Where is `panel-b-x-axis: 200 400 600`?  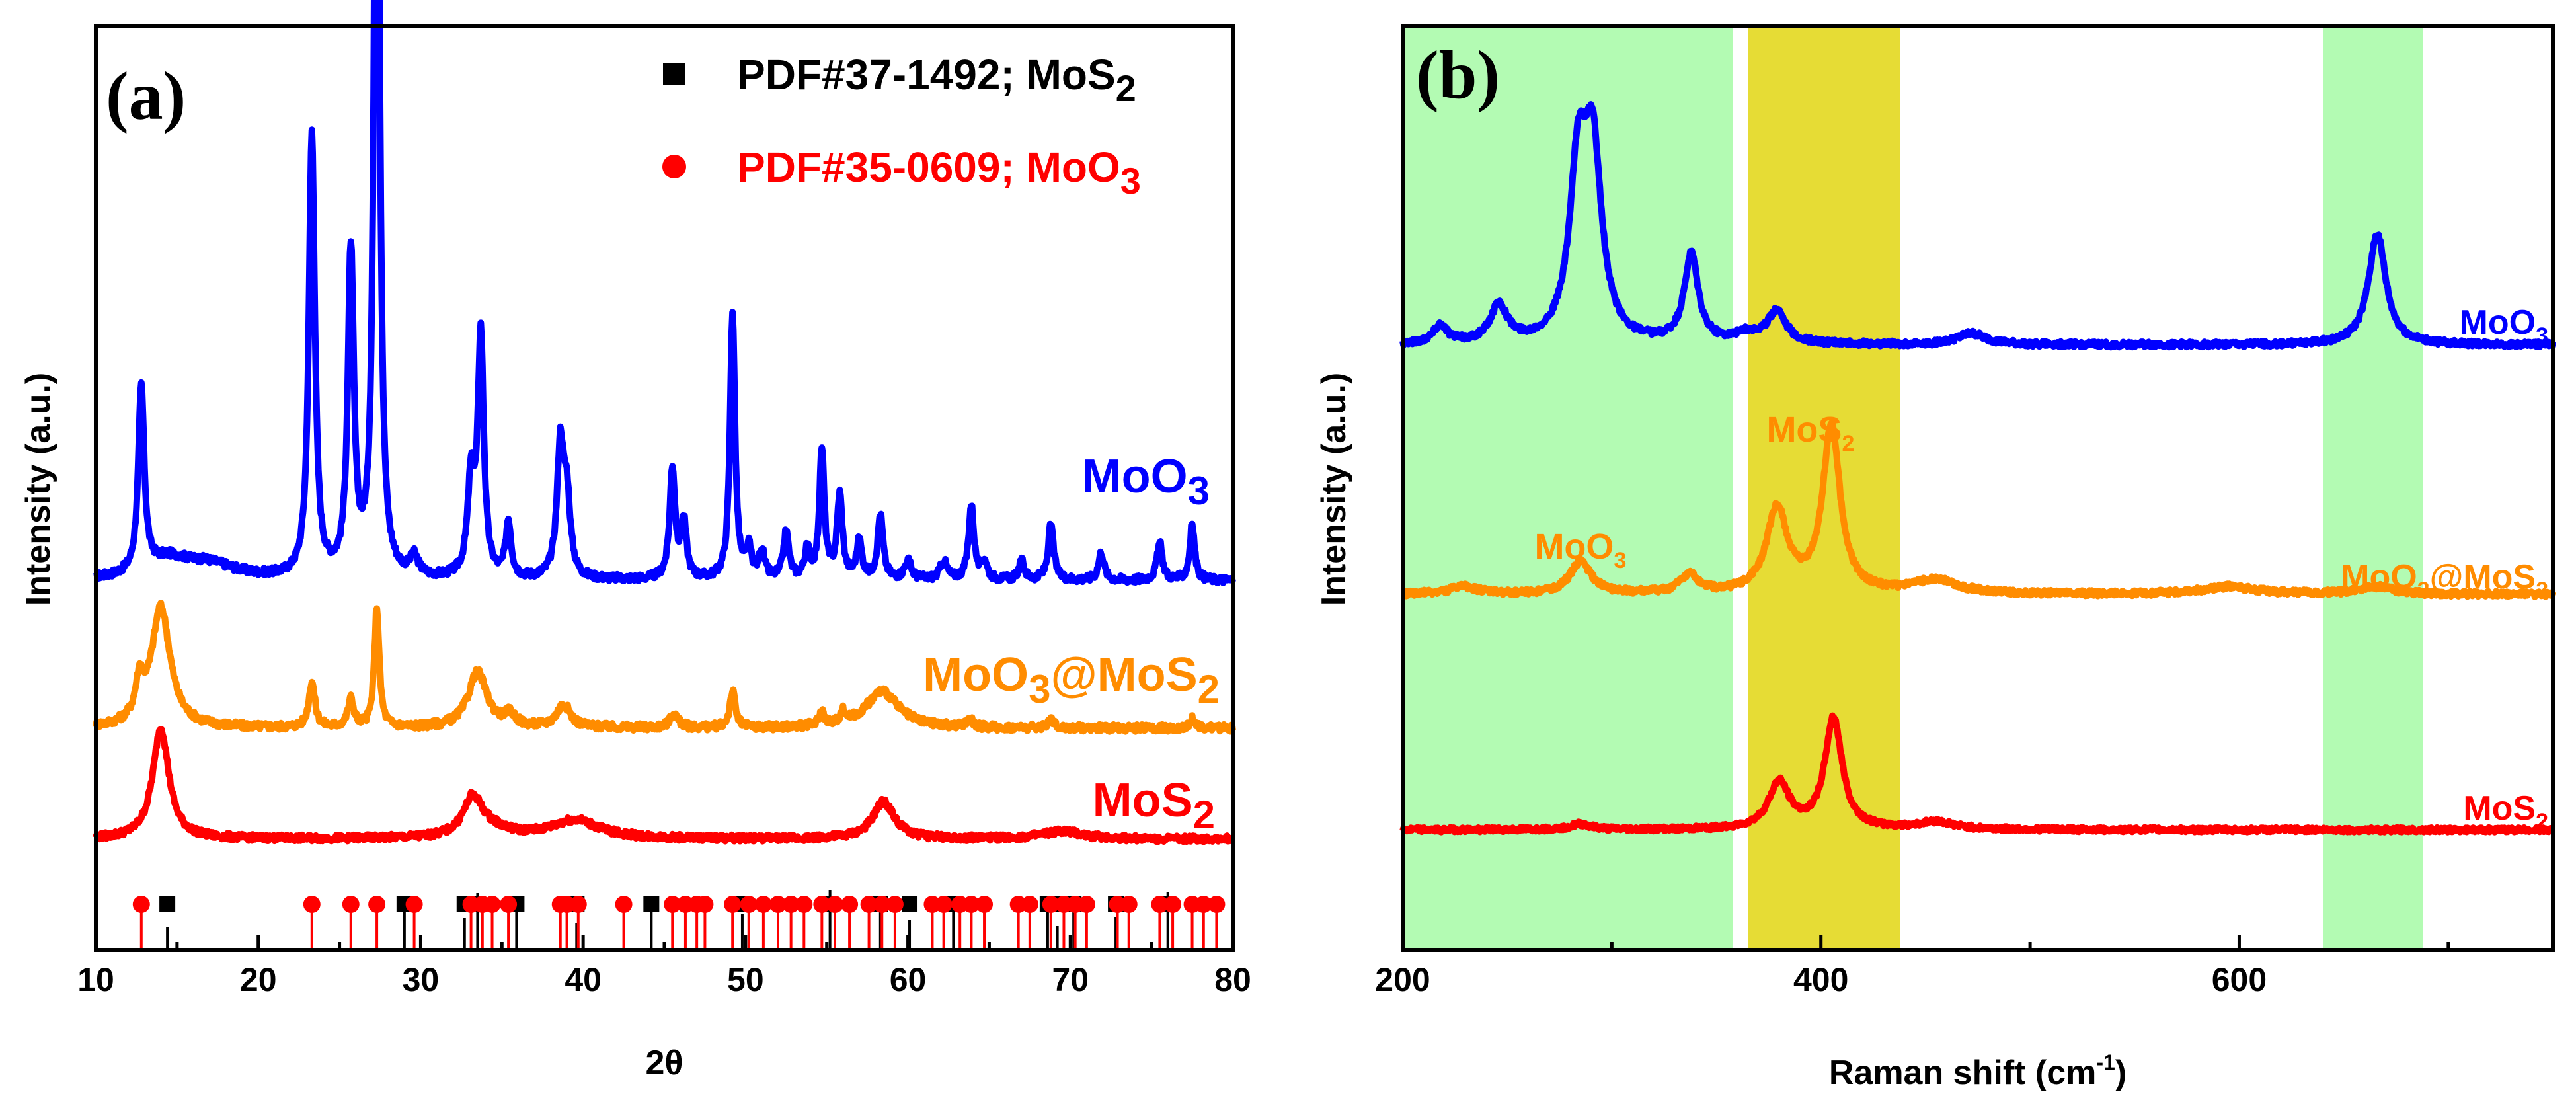 panel-b-x-axis: 200 400 600 is located at coordinates (1912, 966).